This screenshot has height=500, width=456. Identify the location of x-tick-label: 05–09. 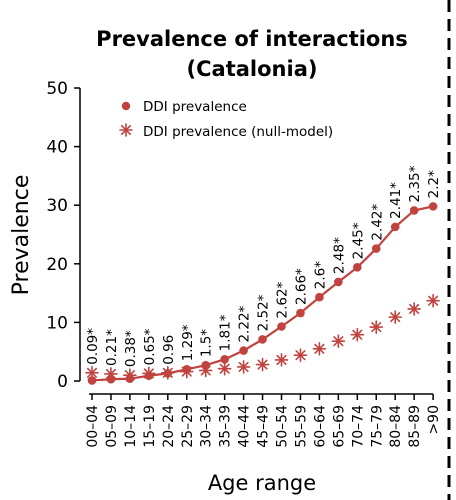
(112, 426).